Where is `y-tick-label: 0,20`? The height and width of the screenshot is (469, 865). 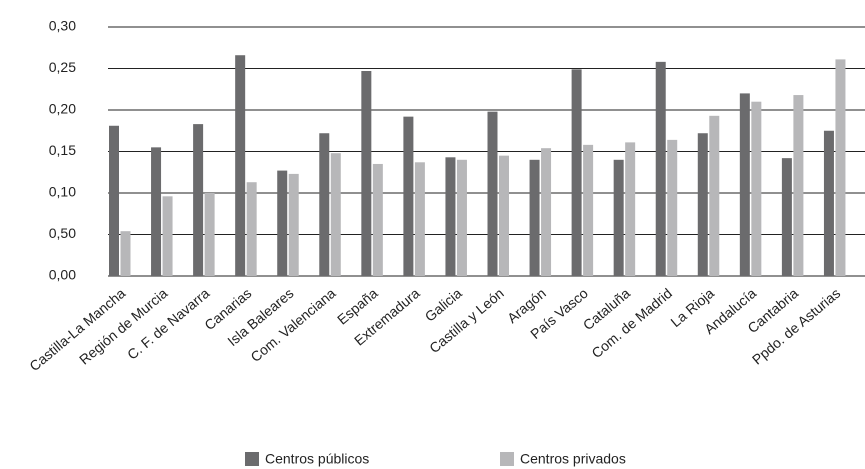
y-tick-label: 0,20 is located at coordinates (62, 109).